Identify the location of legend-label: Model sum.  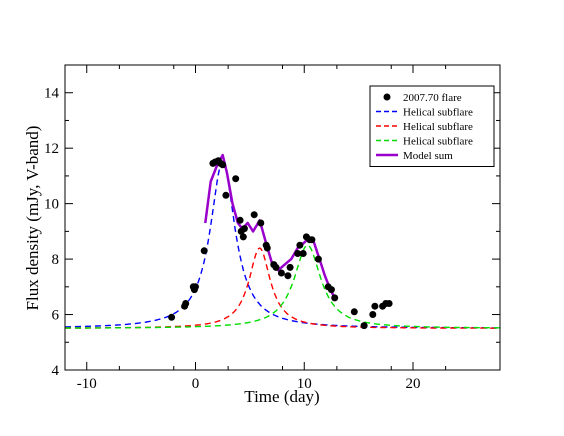
(428, 156).